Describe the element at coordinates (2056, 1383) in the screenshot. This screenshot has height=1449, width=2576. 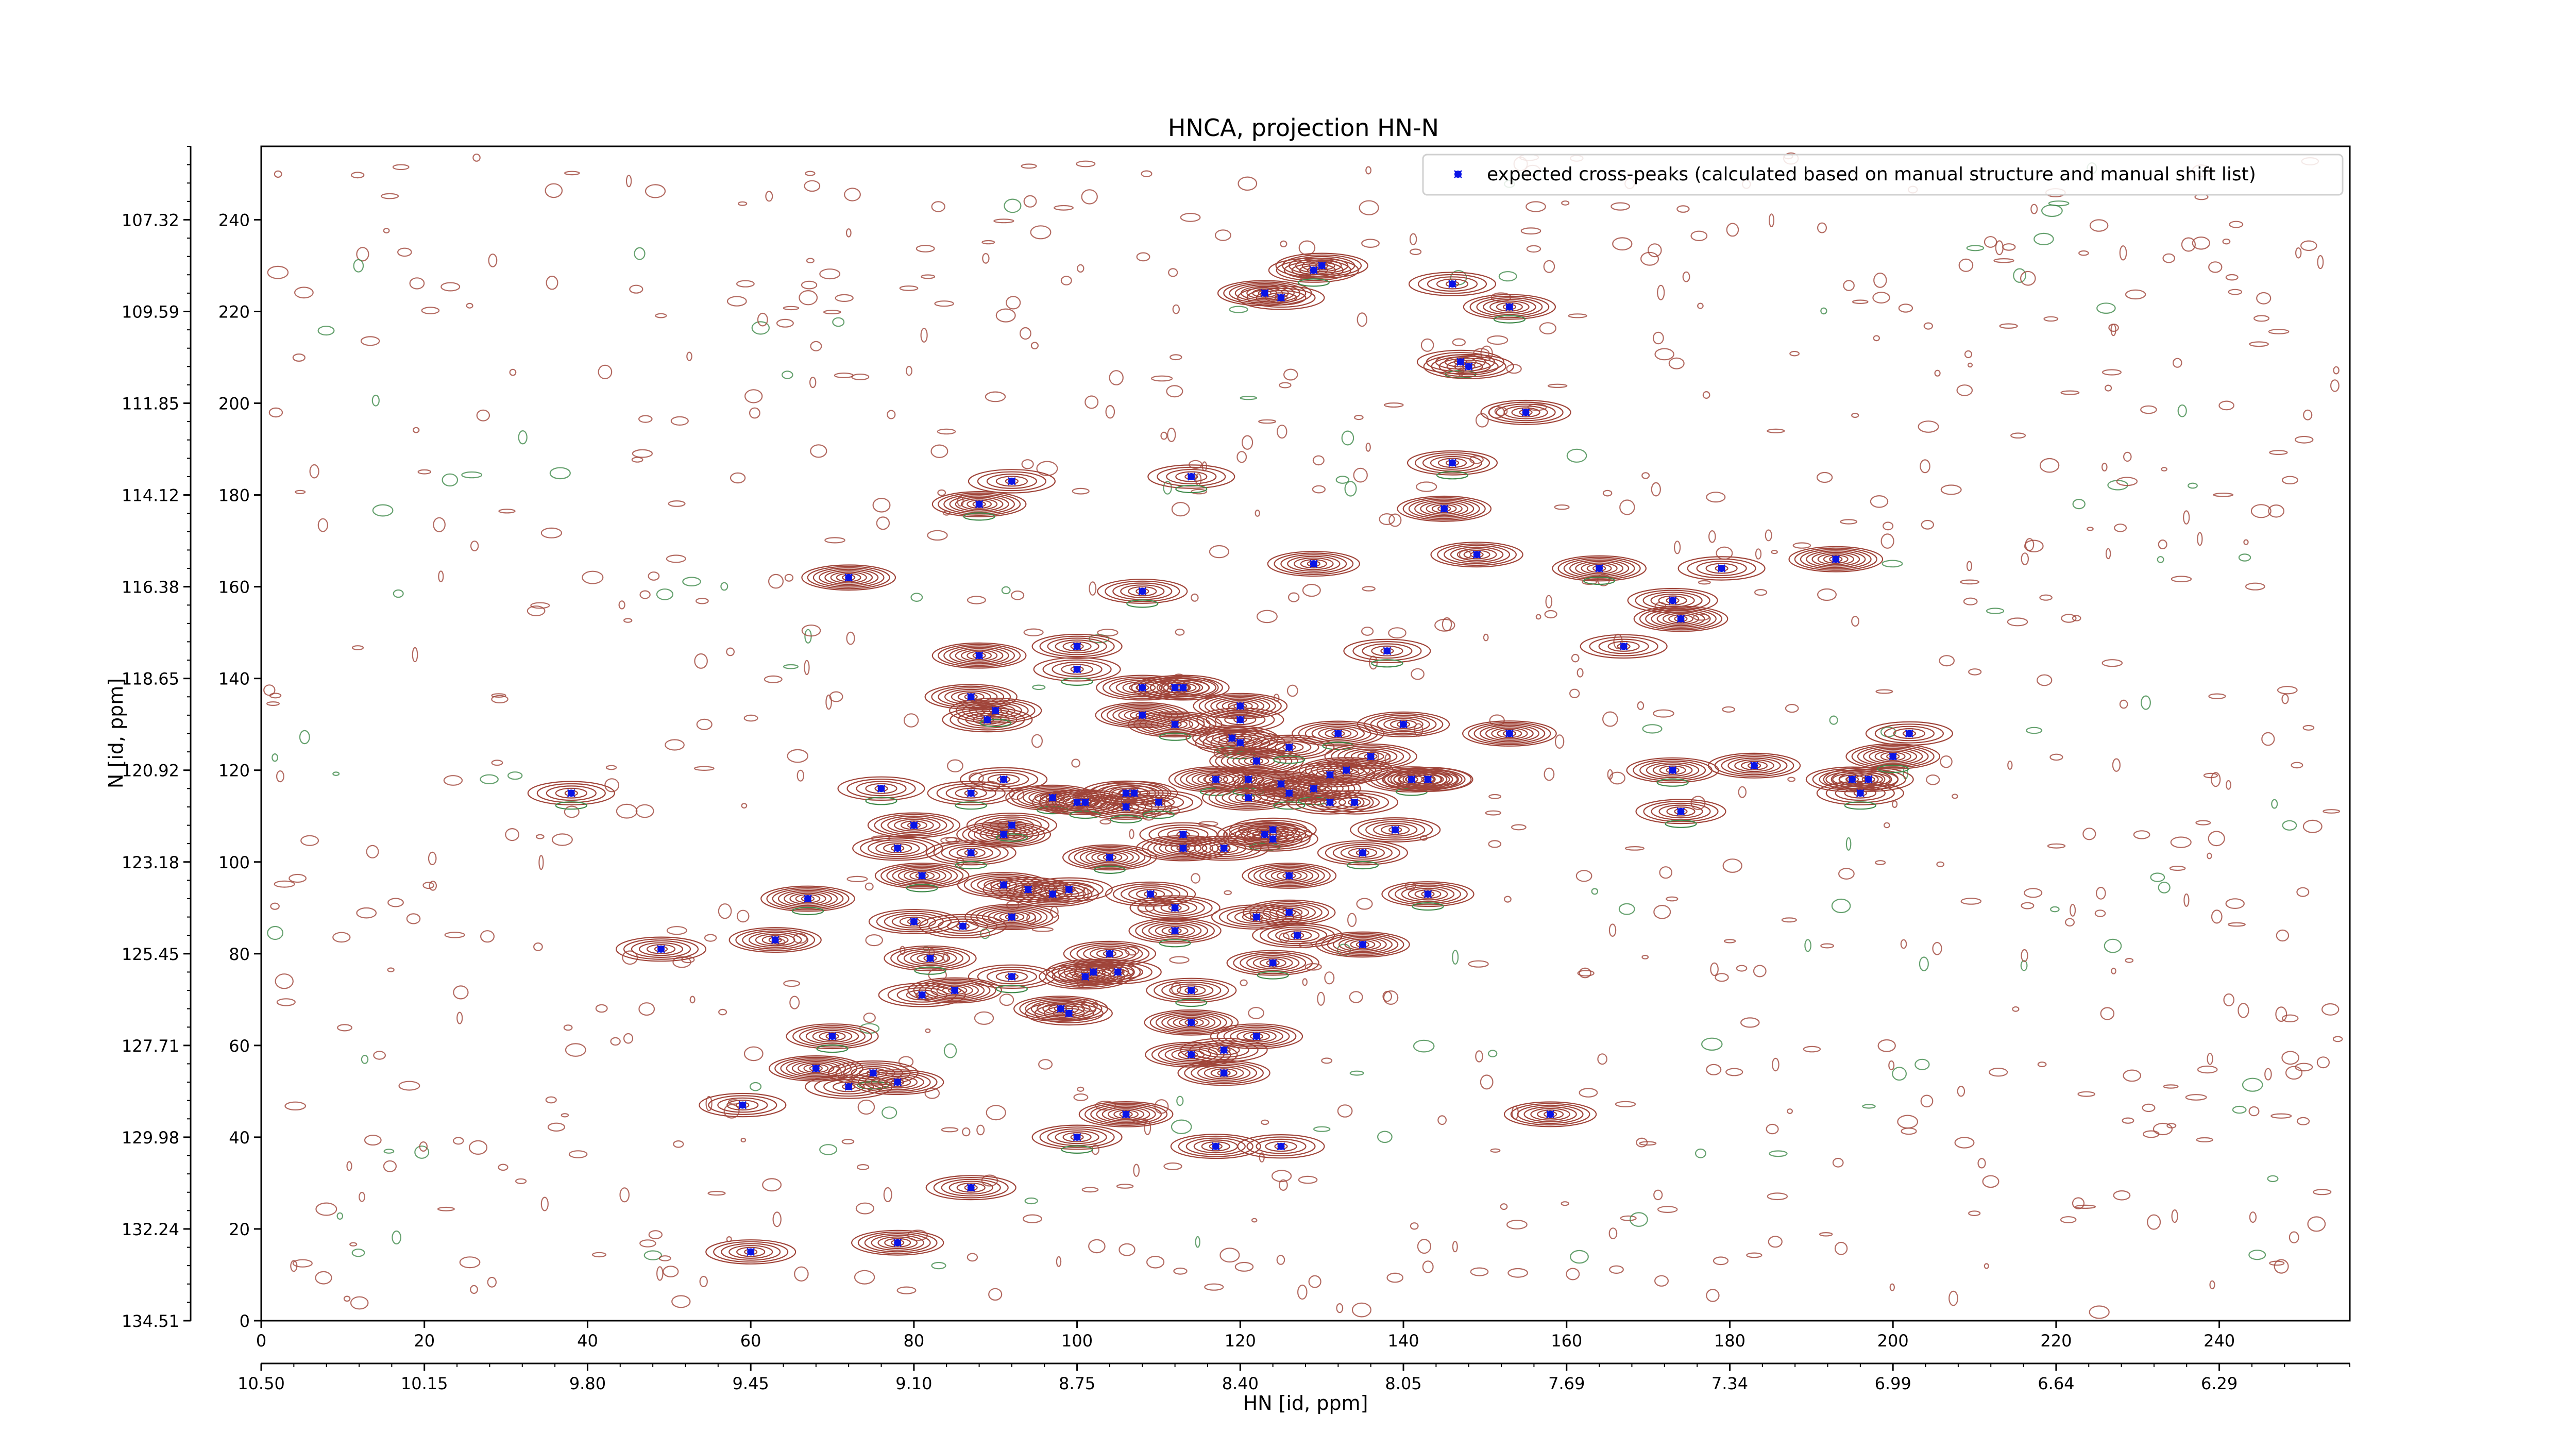
I see `x-ppm-tick-label: 6.64` at that location.